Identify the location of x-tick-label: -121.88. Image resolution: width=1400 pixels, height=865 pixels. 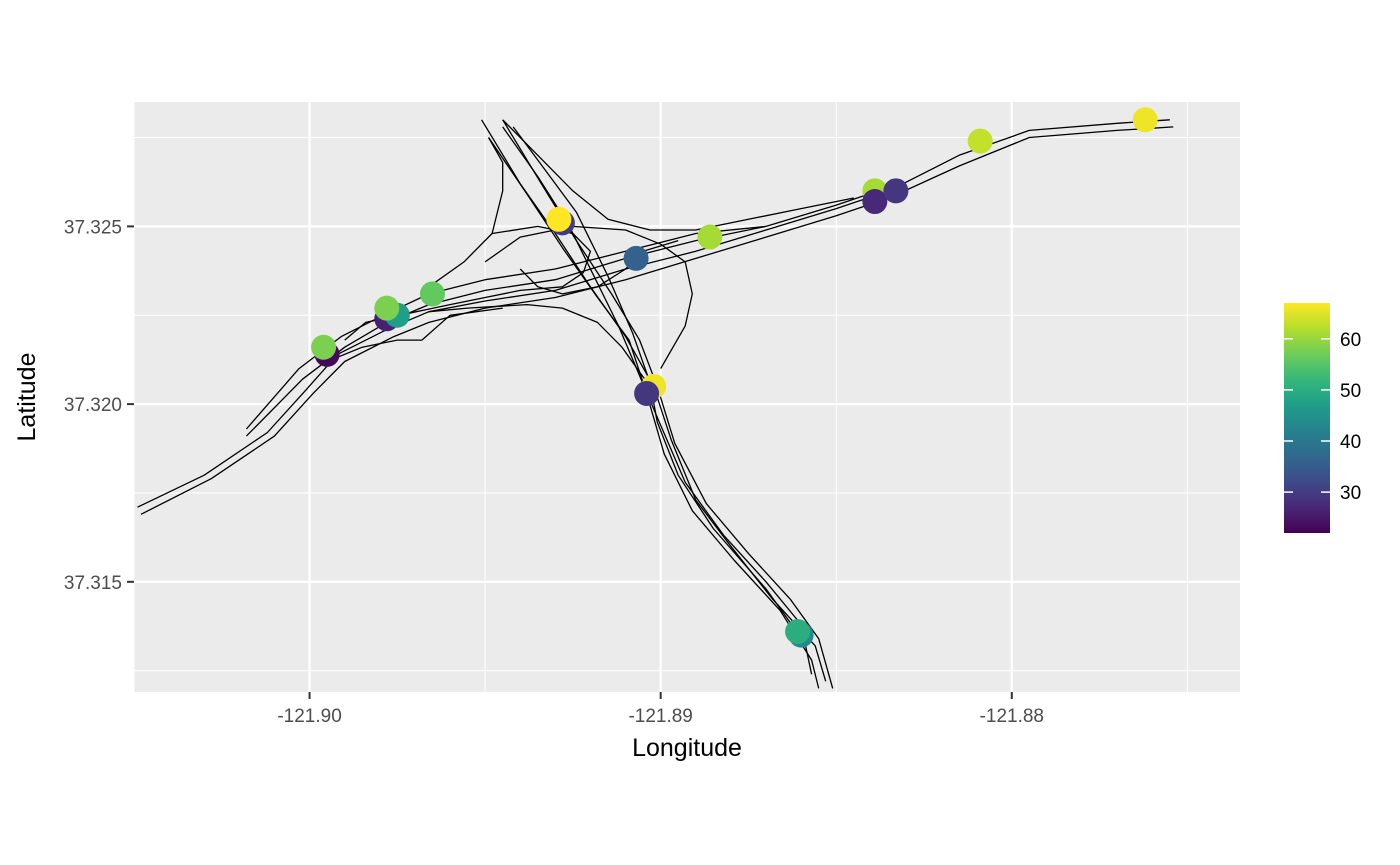
(1012, 716).